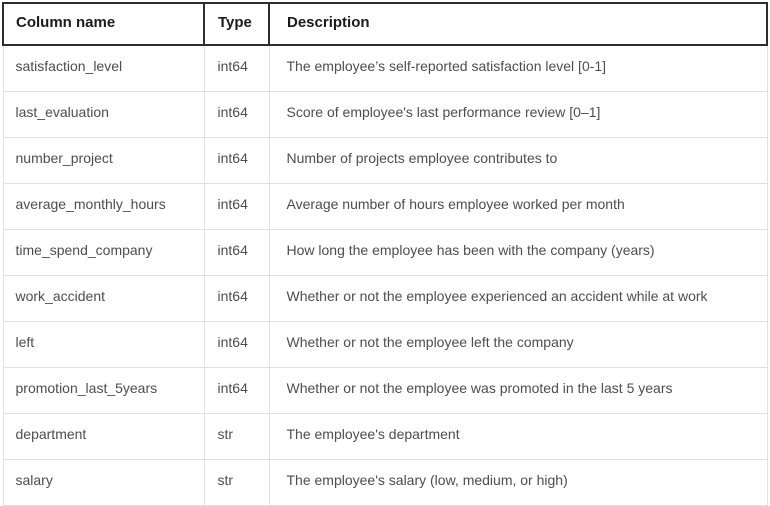 The height and width of the screenshot is (506, 770). I want to click on header-row: Column name Type Description, so click(385, 24).